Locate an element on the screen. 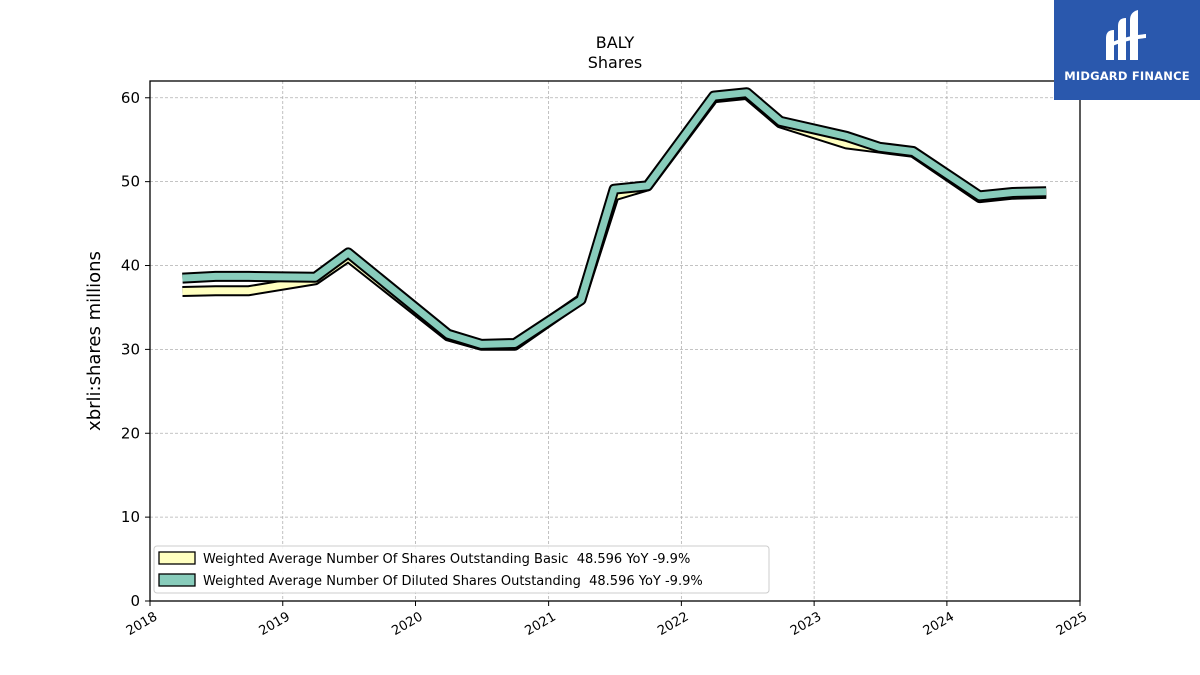 The image size is (1200, 675). y-axis-label: xbrli:shares millions is located at coordinates (94, 341).